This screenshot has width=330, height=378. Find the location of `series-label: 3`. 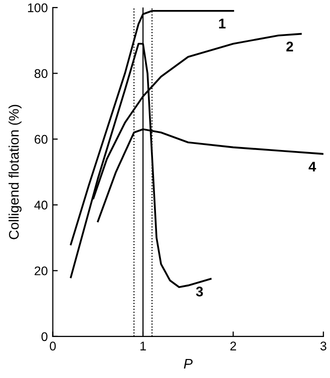

series-label: 3 is located at coordinates (199, 291).